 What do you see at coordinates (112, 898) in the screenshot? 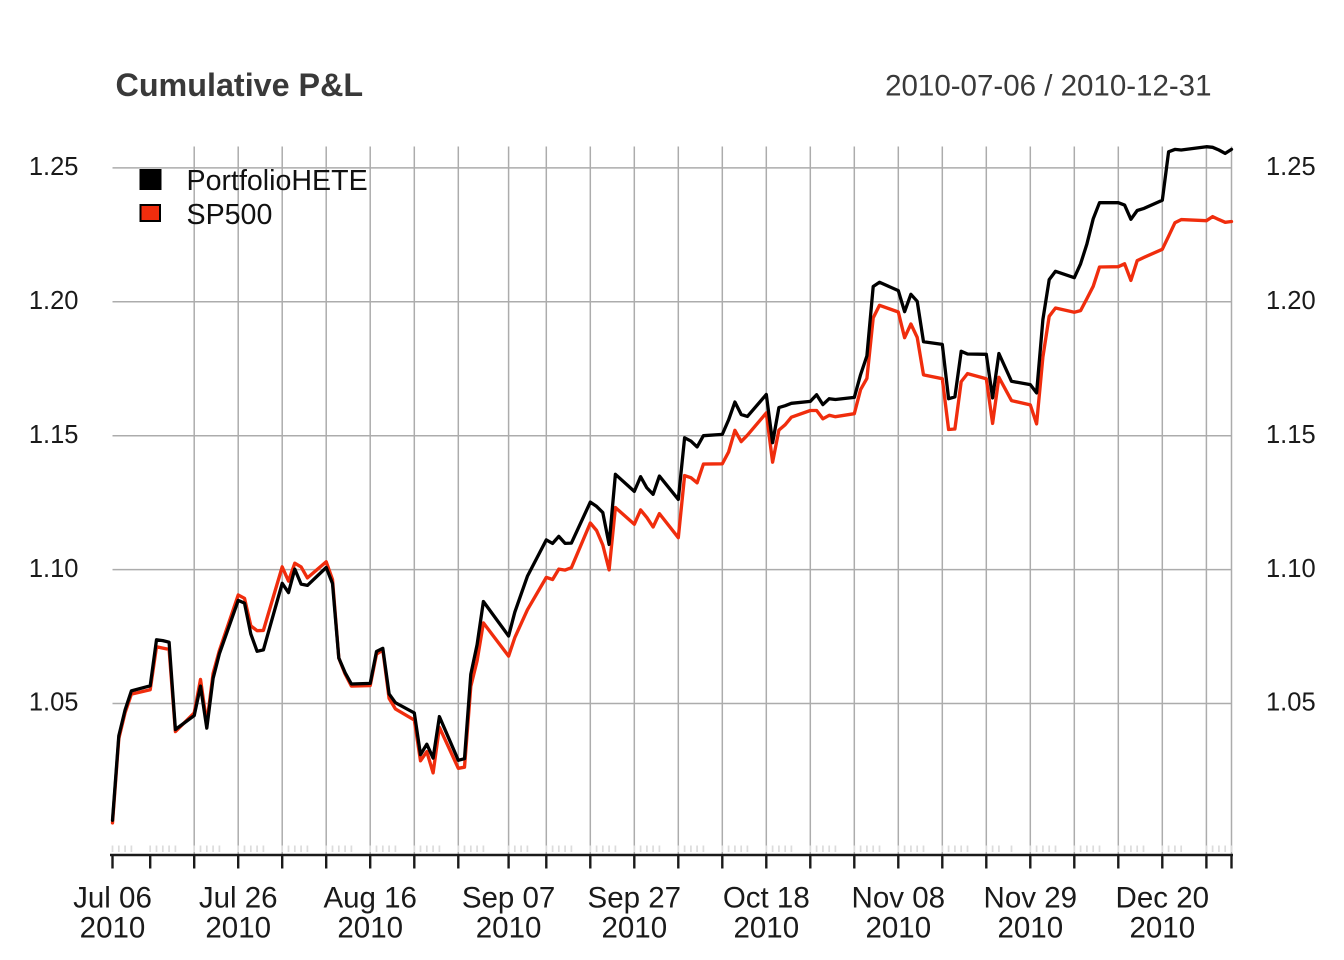
I see `svg-text: Jul 06` at bounding box center [112, 898].